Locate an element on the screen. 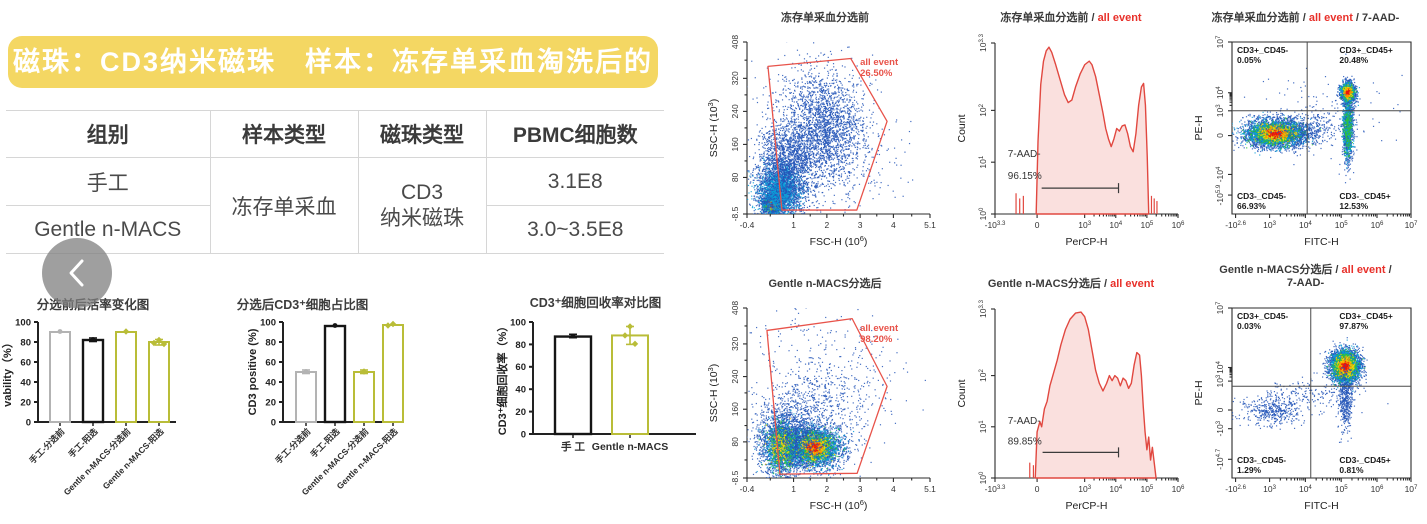 The width and height of the screenshot is (1427, 524). bar-chart-title-recovery: CD3⁺细胞回收率对比图 is located at coordinates (595, 303).